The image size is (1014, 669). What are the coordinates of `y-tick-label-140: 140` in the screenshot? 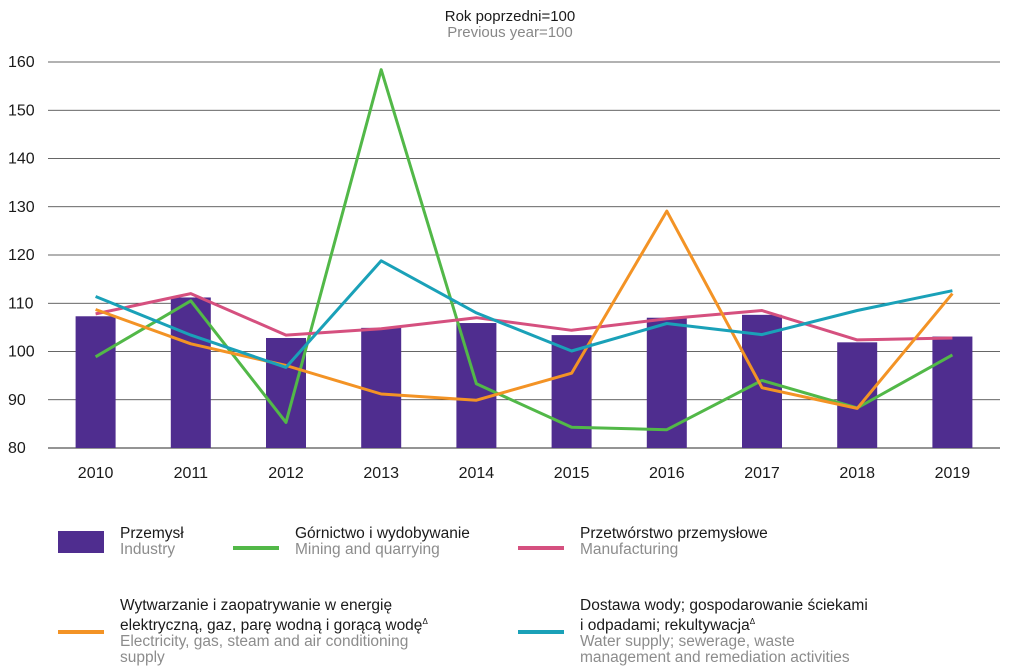 It's located at (21, 159).